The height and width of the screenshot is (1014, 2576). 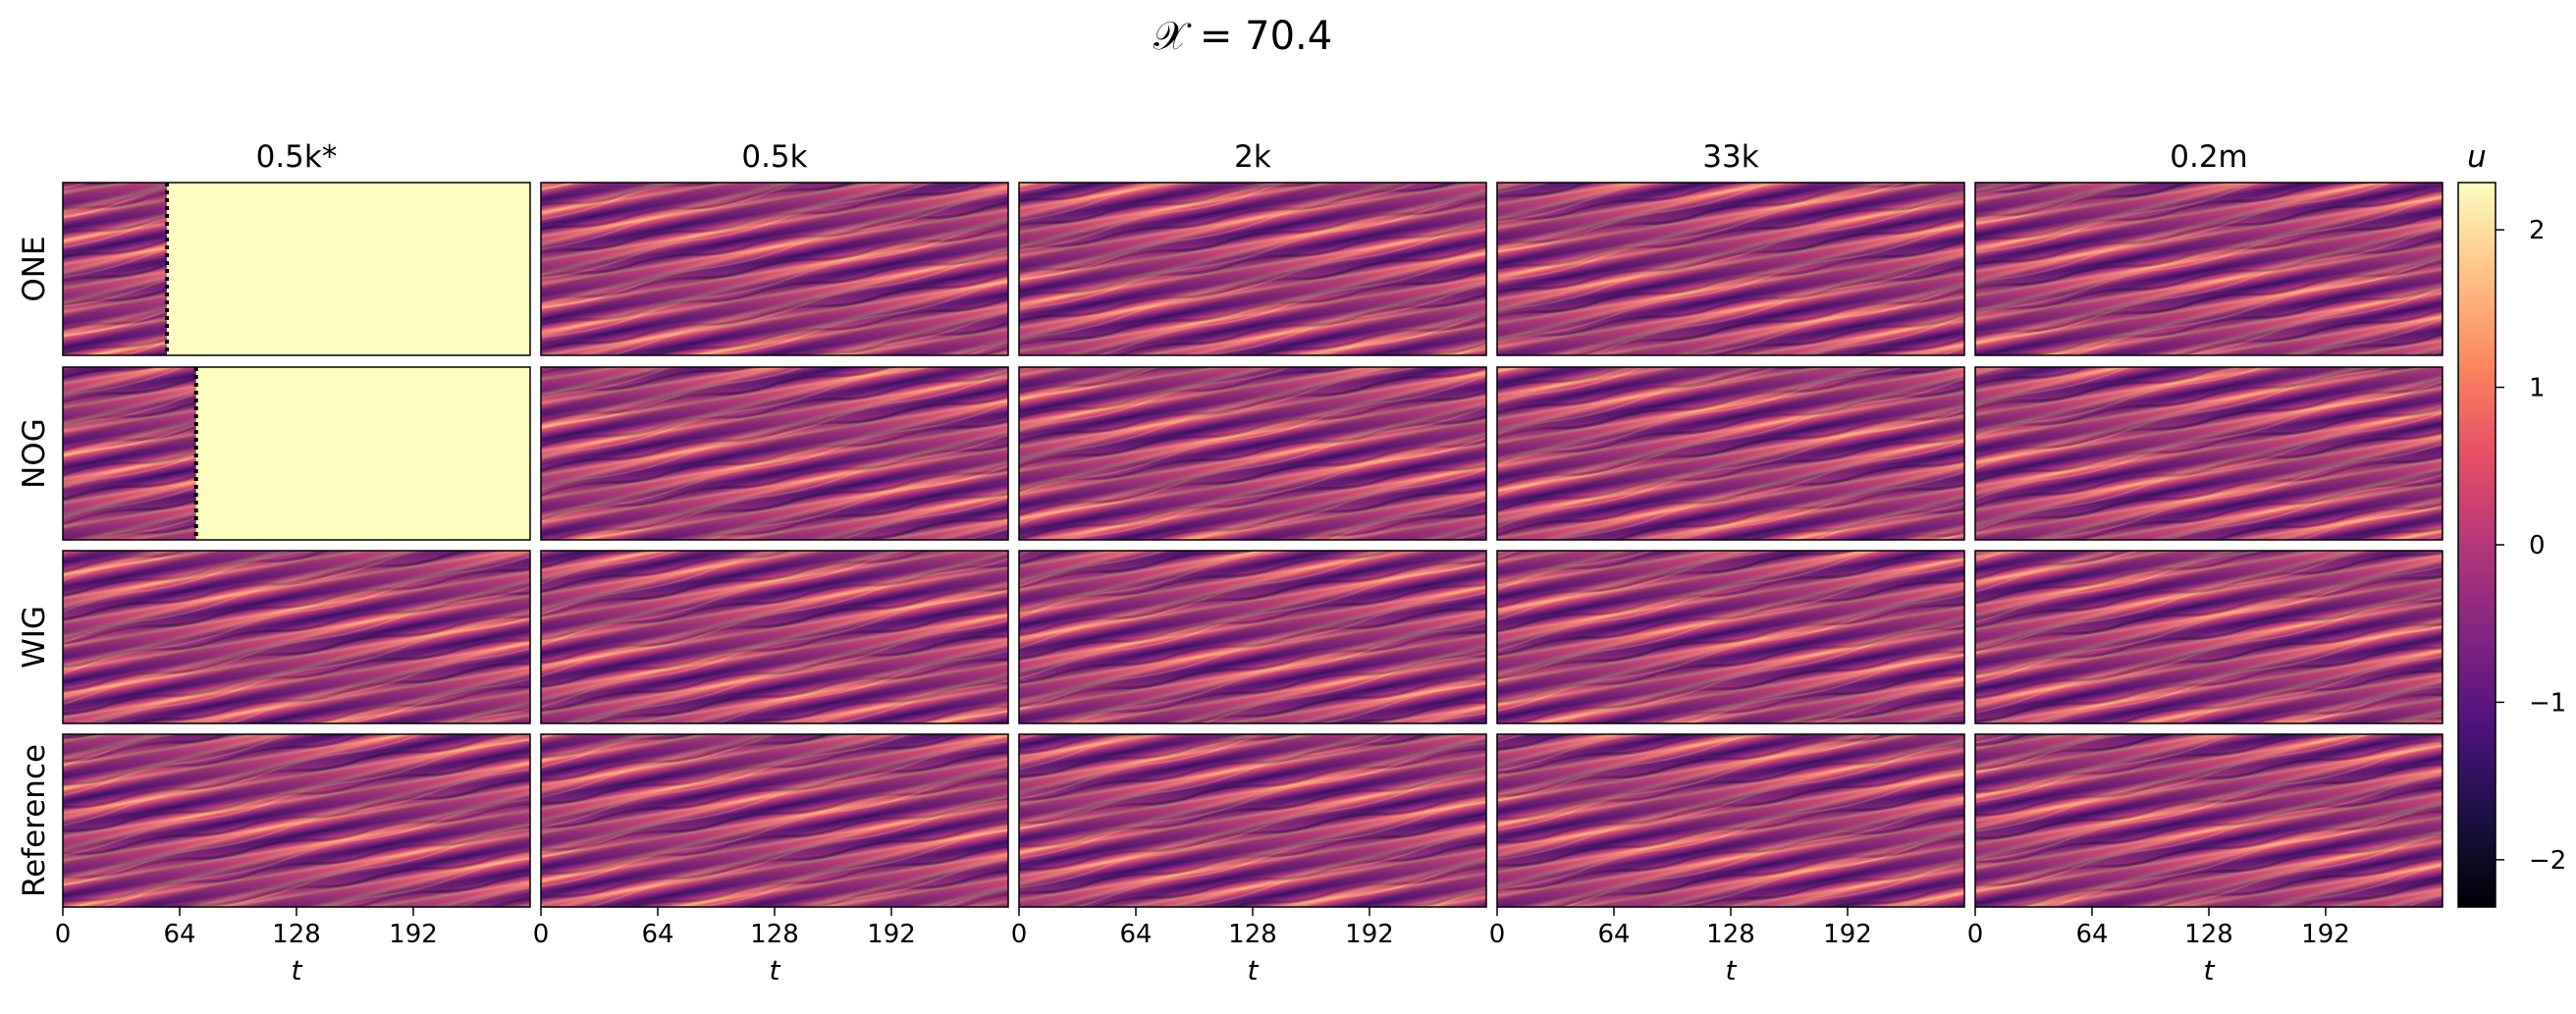 What do you see at coordinates (297, 157) in the screenshot?
I see `column-title: 0.5k*` at bounding box center [297, 157].